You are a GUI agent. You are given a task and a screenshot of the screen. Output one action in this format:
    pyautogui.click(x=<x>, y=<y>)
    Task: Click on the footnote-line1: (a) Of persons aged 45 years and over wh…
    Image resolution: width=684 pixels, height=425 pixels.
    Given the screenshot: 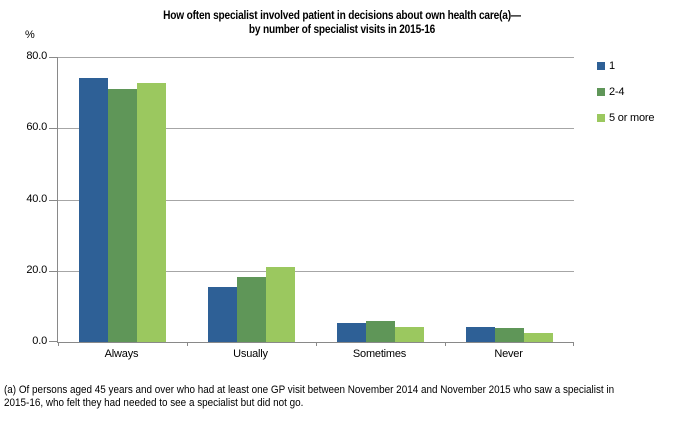 What is the action you would take?
    pyautogui.click(x=309, y=390)
    